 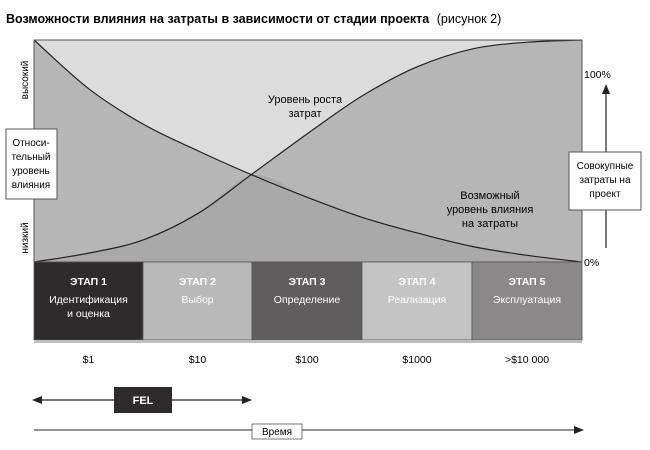 I want to click on time-label: Время, so click(x=277, y=432).